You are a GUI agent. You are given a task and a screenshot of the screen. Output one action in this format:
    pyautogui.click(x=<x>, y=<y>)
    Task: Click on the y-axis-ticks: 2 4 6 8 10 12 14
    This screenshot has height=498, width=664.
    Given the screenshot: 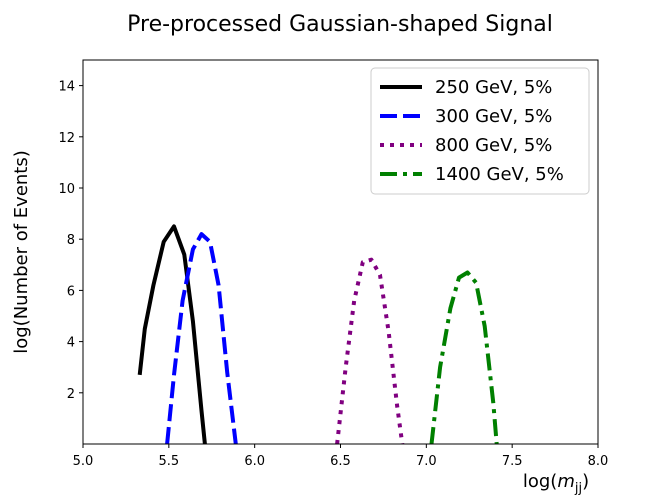 What is the action you would take?
    pyautogui.click(x=70, y=241)
    